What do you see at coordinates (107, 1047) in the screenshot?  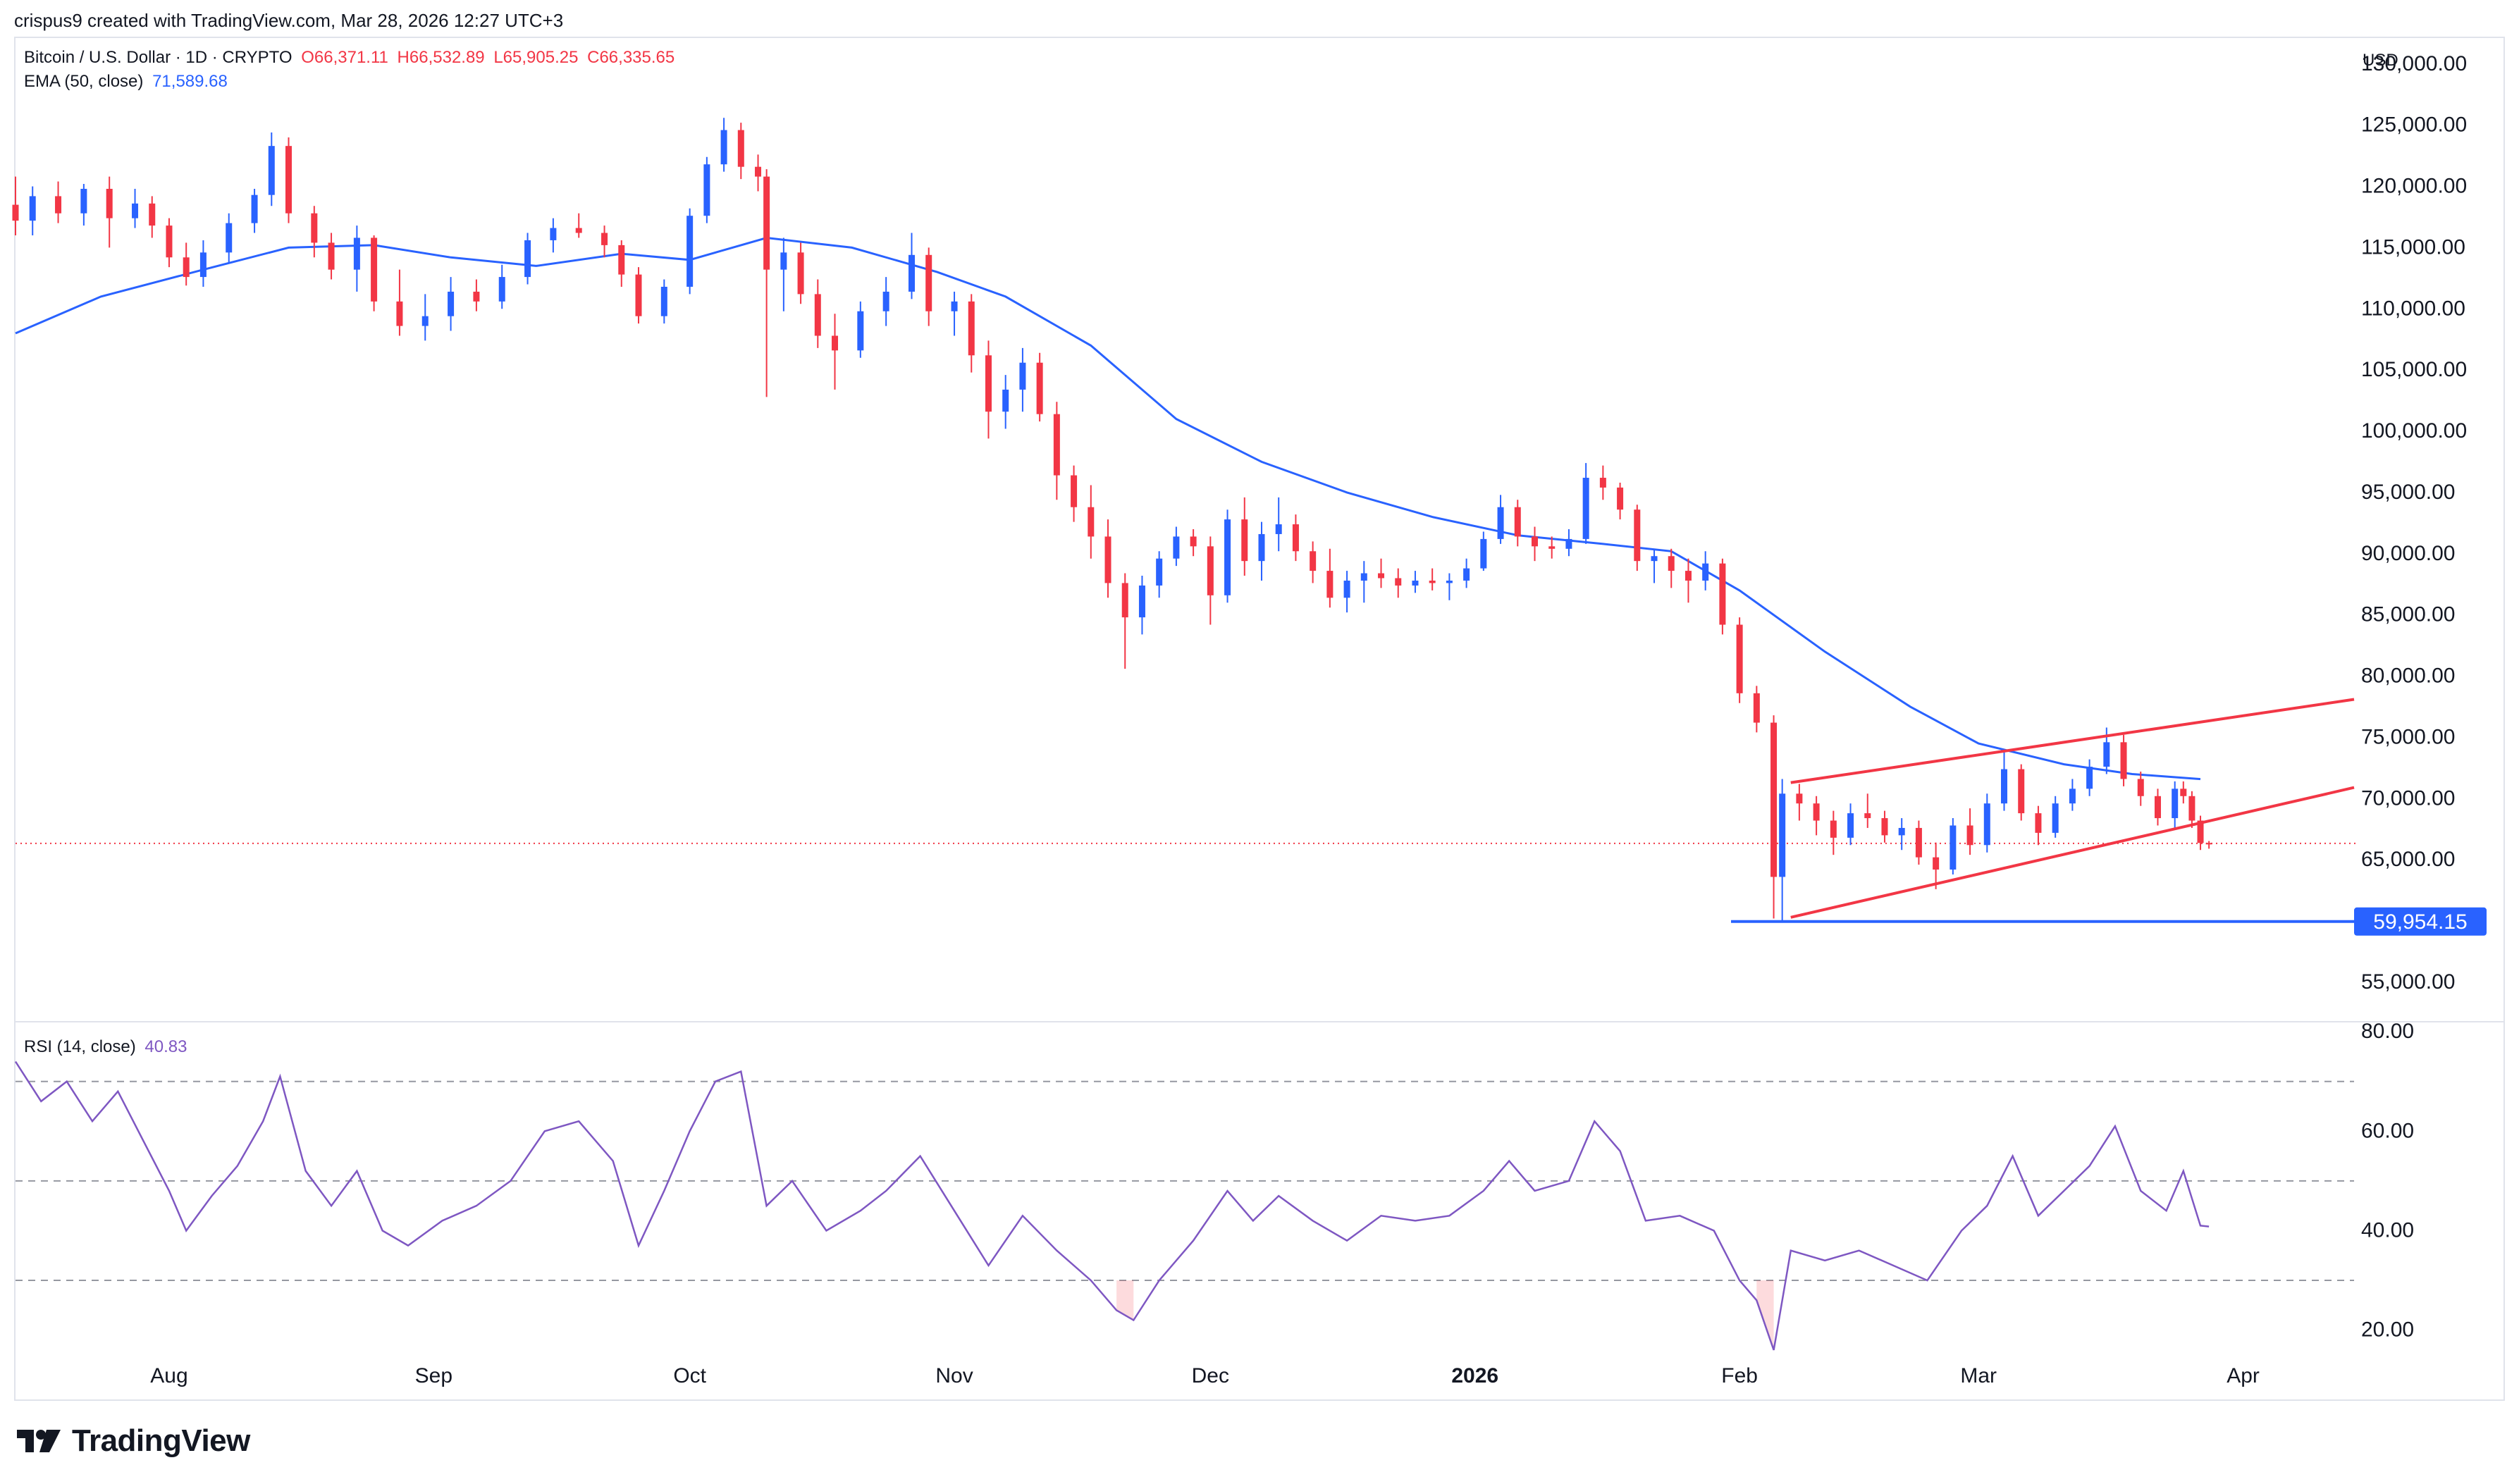 I see `rsi-legend: RSI (14, close) 40.83` at bounding box center [107, 1047].